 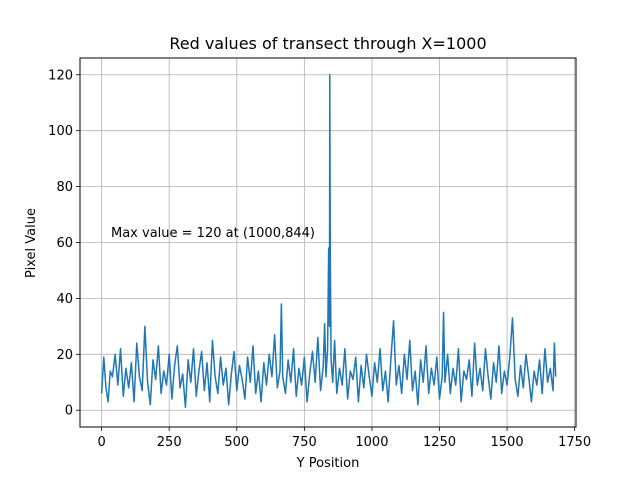 What do you see at coordinates (327, 43) in the screenshot?
I see `chart-title: Red values of transect through X=1000` at bounding box center [327, 43].